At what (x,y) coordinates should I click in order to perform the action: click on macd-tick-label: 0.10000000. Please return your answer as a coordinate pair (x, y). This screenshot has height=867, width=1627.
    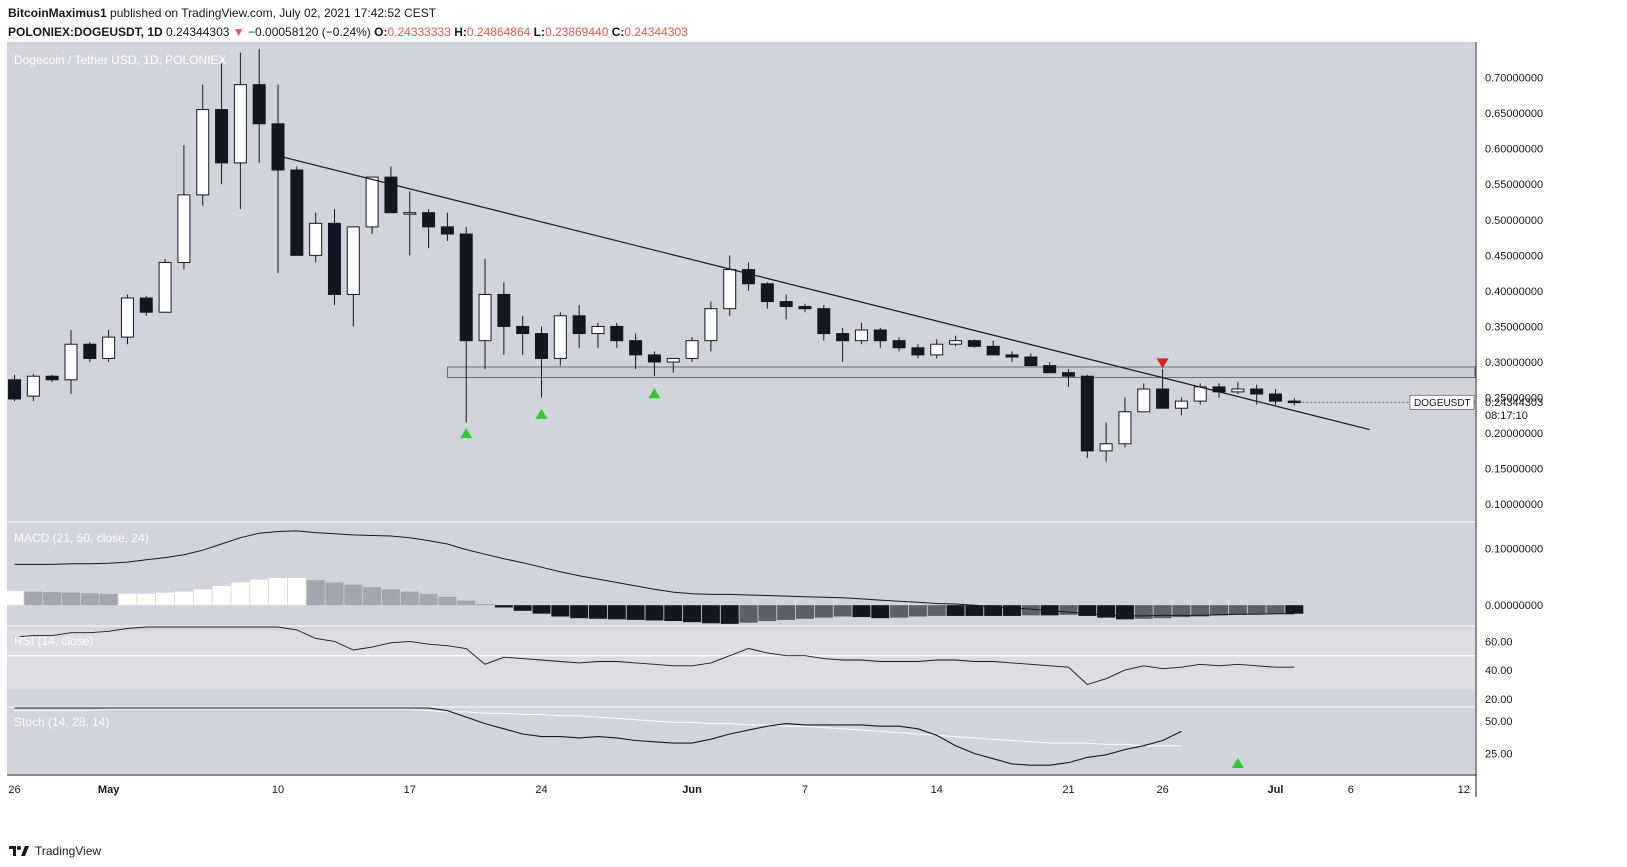
    Looking at the image, I should click on (1514, 550).